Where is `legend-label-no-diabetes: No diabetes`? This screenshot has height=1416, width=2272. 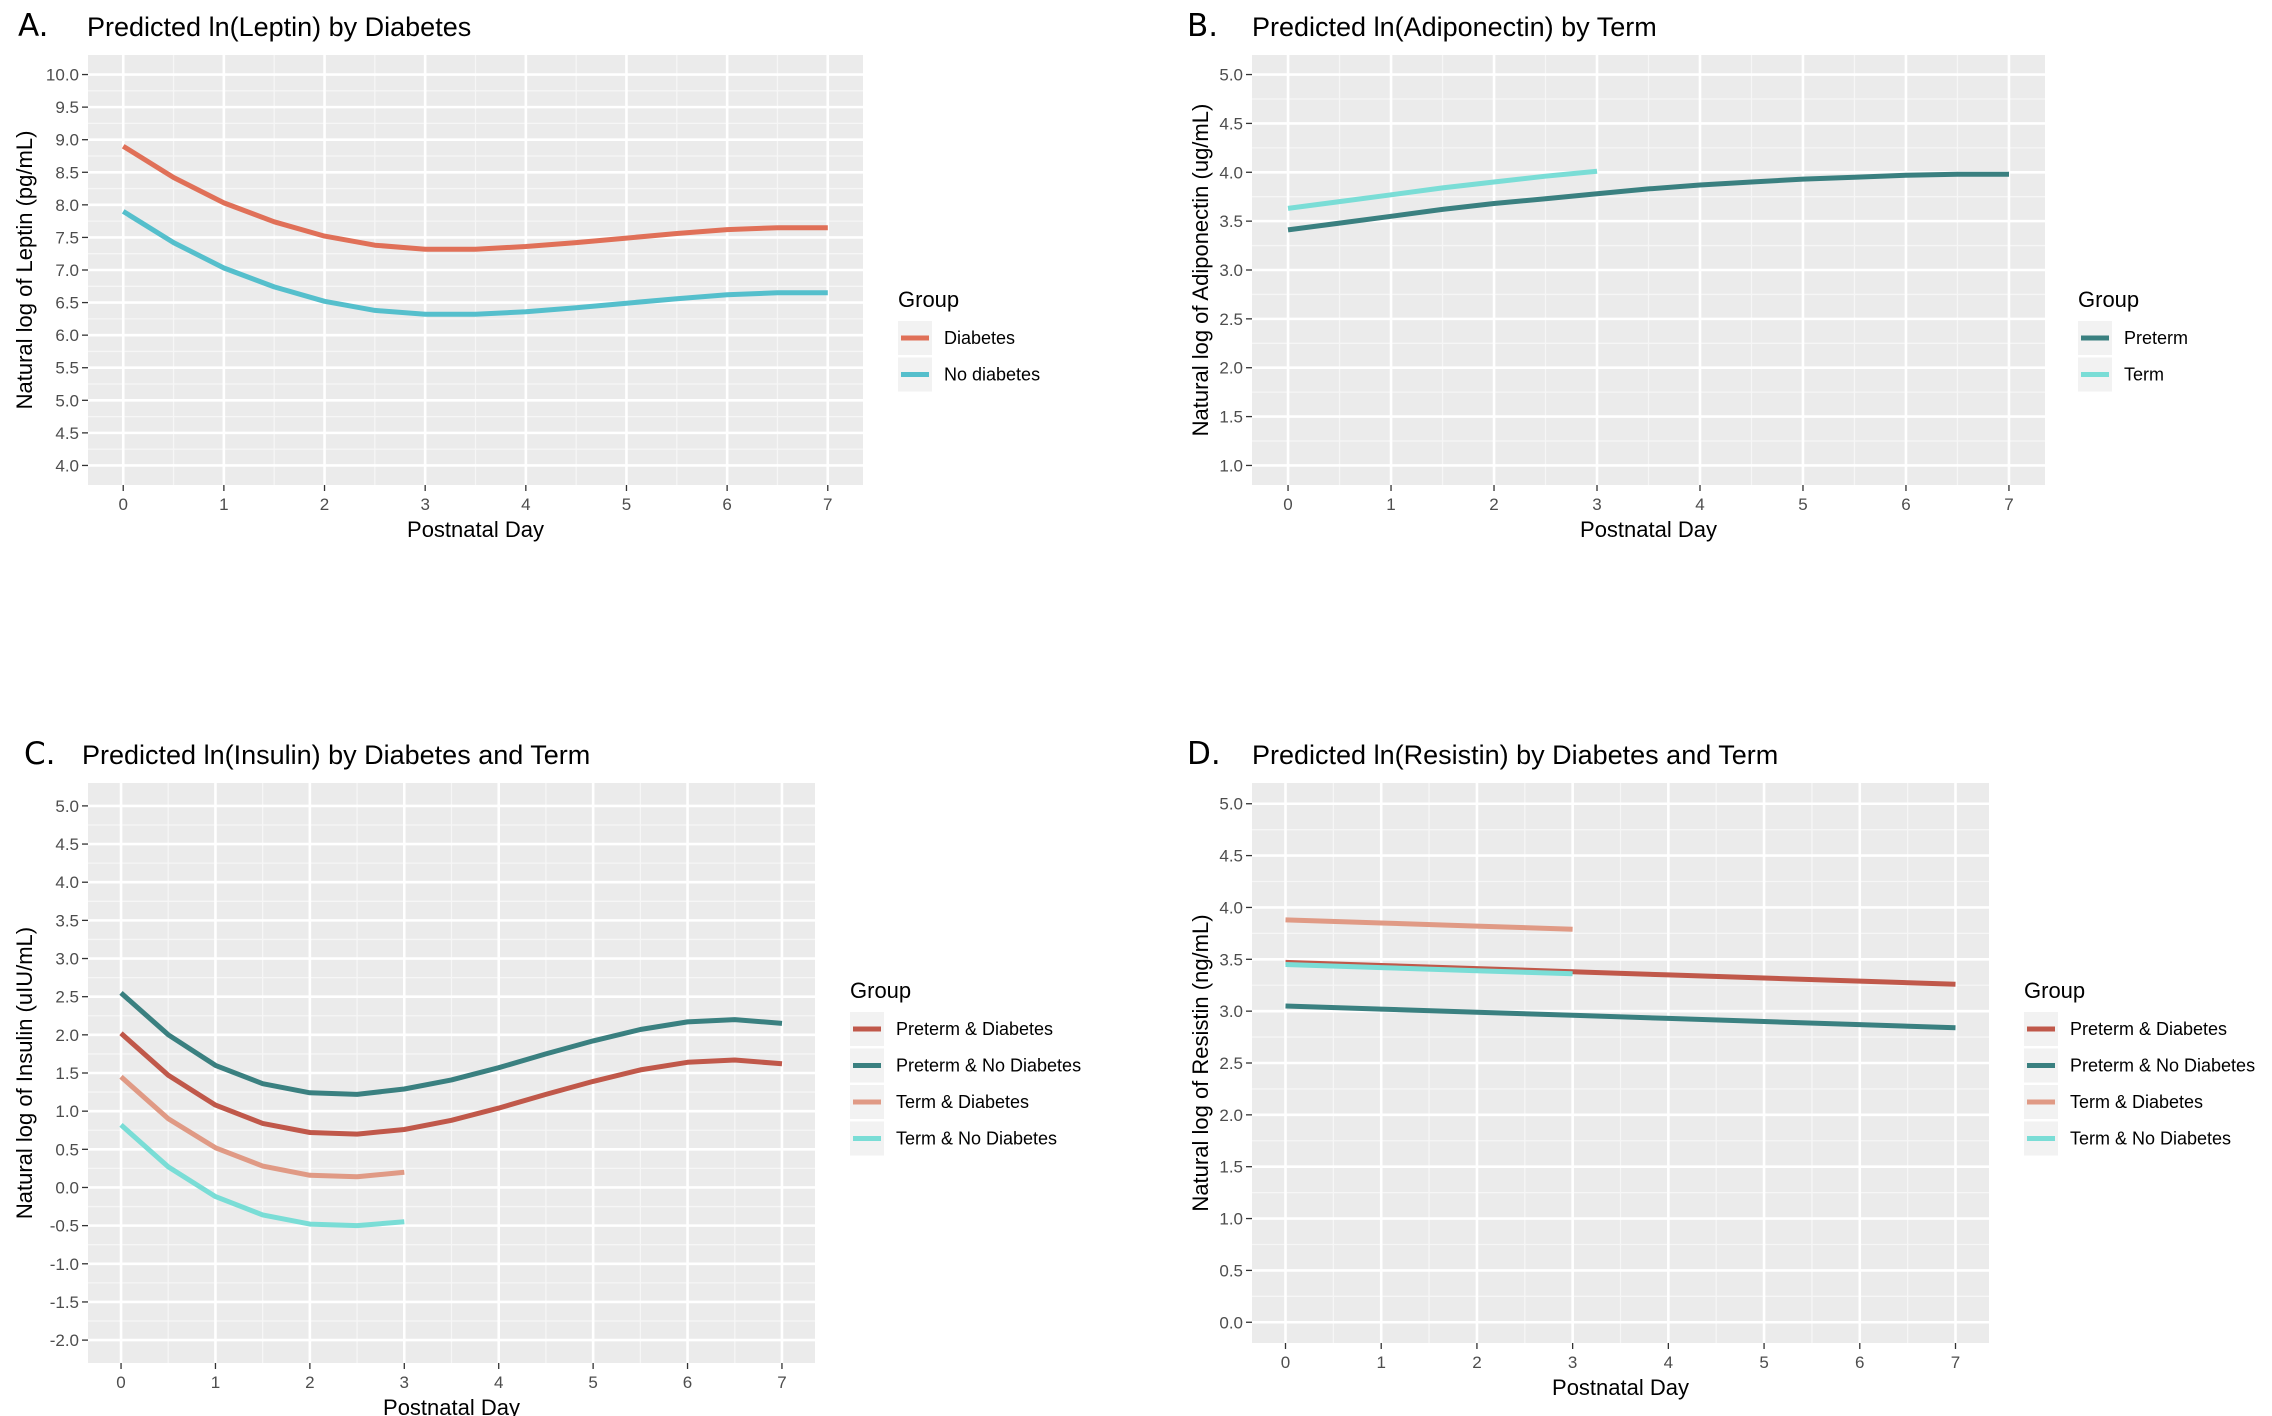
legend-label-no-diabetes: No diabetes is located at coordinates (992, 375).